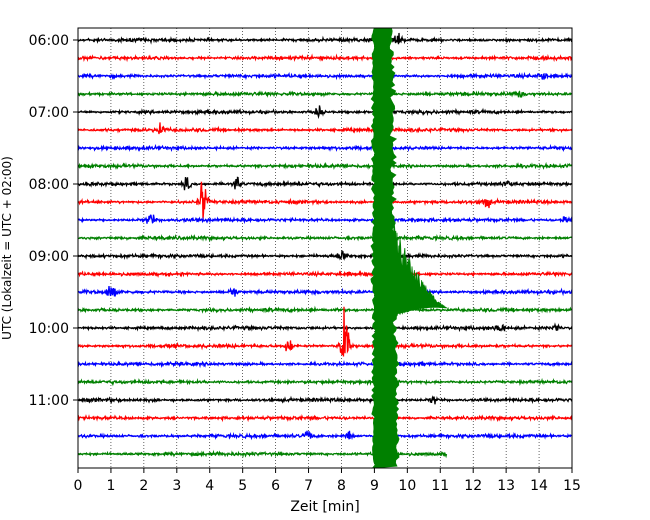 This screenshot has height=520, width=650. Describe the element at coordinates (143, 486) in the screenshot. I see `x-tick-label: 2` at that location.